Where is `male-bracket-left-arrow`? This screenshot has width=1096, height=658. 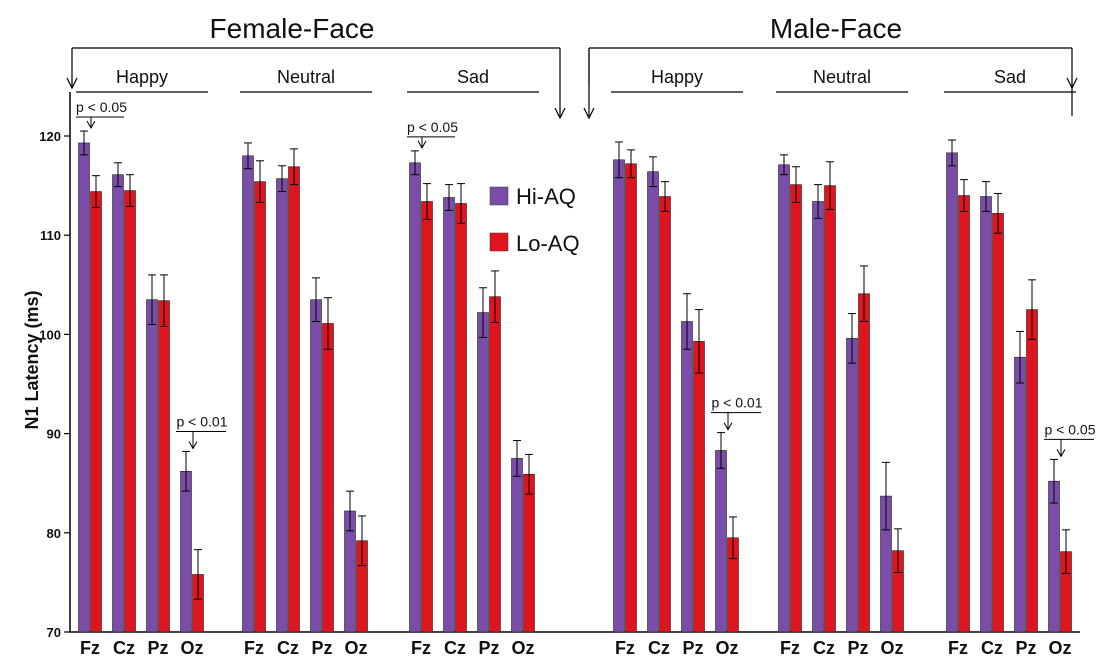 male-bracket-left-arrow is located at coordinates (589, 113).